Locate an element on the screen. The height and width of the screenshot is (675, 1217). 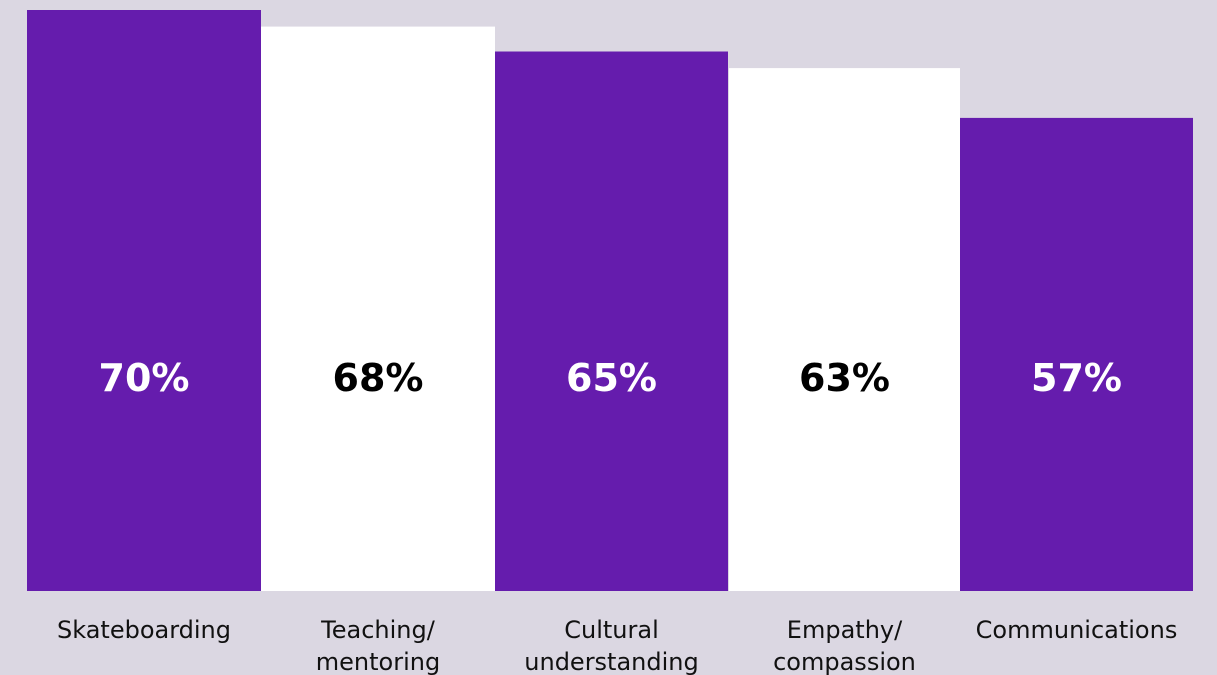
bar-value-label-1: 68% is located at coordinates (378, 378).